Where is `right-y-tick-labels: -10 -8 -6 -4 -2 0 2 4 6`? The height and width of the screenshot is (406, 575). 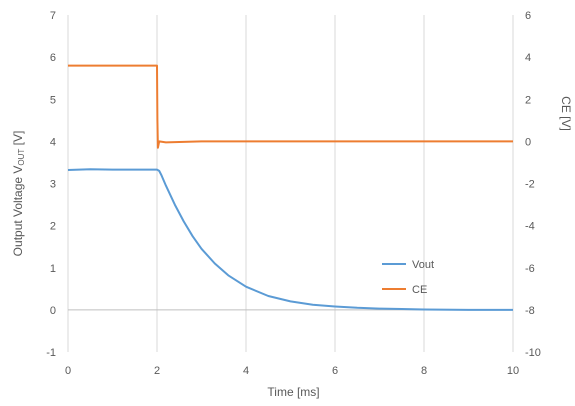 right-y-tick-labels: -10 -8 -6 -4 -2 0 2 4 6 is located at coordinates (533, 184).